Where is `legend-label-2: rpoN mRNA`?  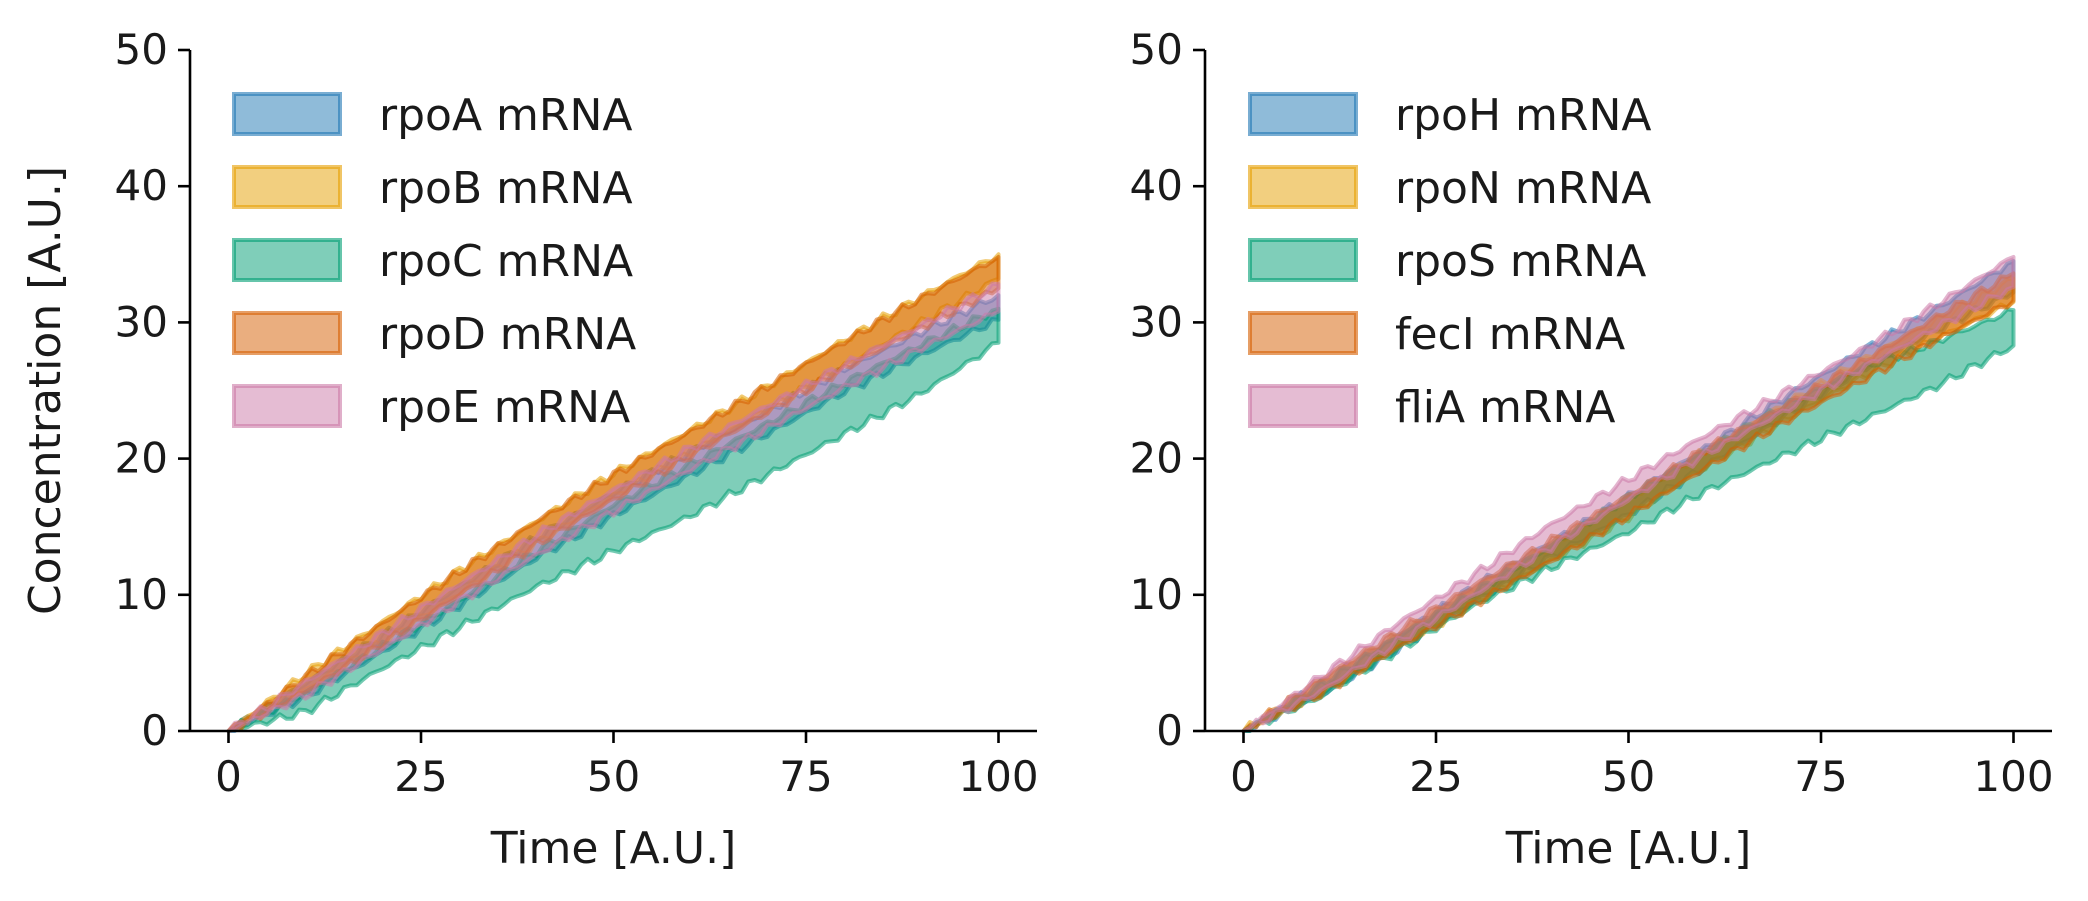 legend-label-2: rpoN mRNA is located at coordinates (1523, 188).